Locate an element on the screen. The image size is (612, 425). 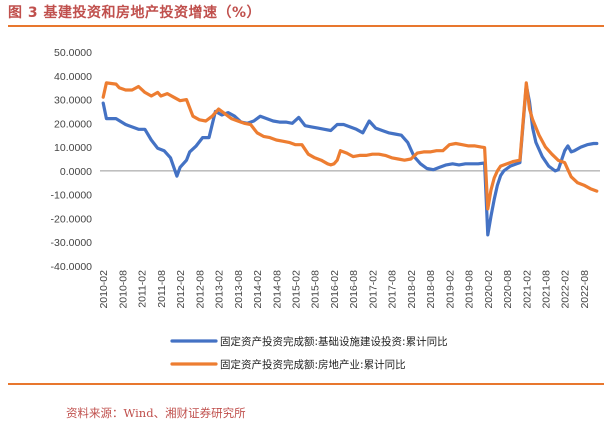
legend-label: 固定资产投资完成额:基础设施建设投资:累计同比 is located at coordinates (334, 341).